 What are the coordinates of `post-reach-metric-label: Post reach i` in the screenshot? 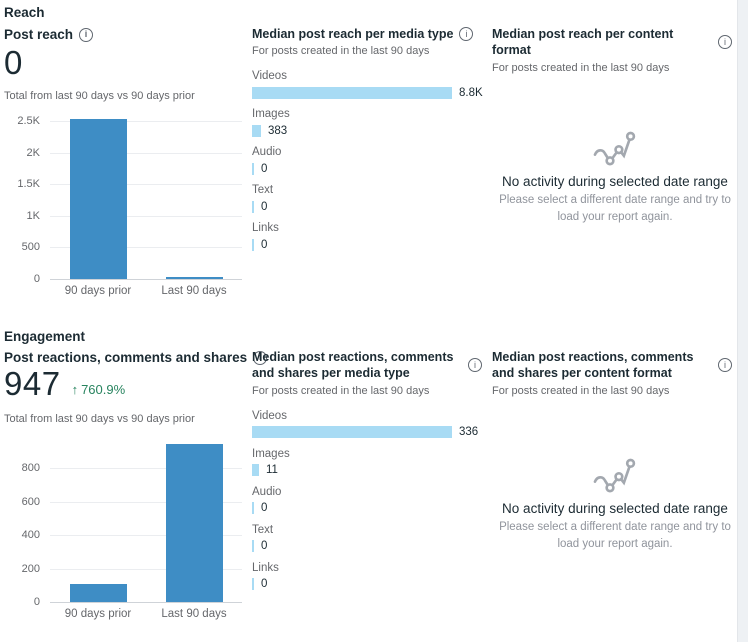 It's located at (49, 34).